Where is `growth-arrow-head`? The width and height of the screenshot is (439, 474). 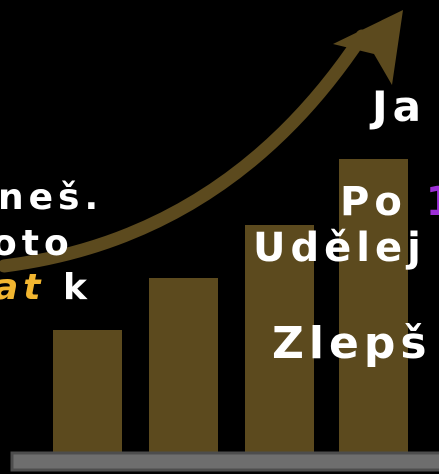 growth-arrow-head is located at coordinates (368, 47).